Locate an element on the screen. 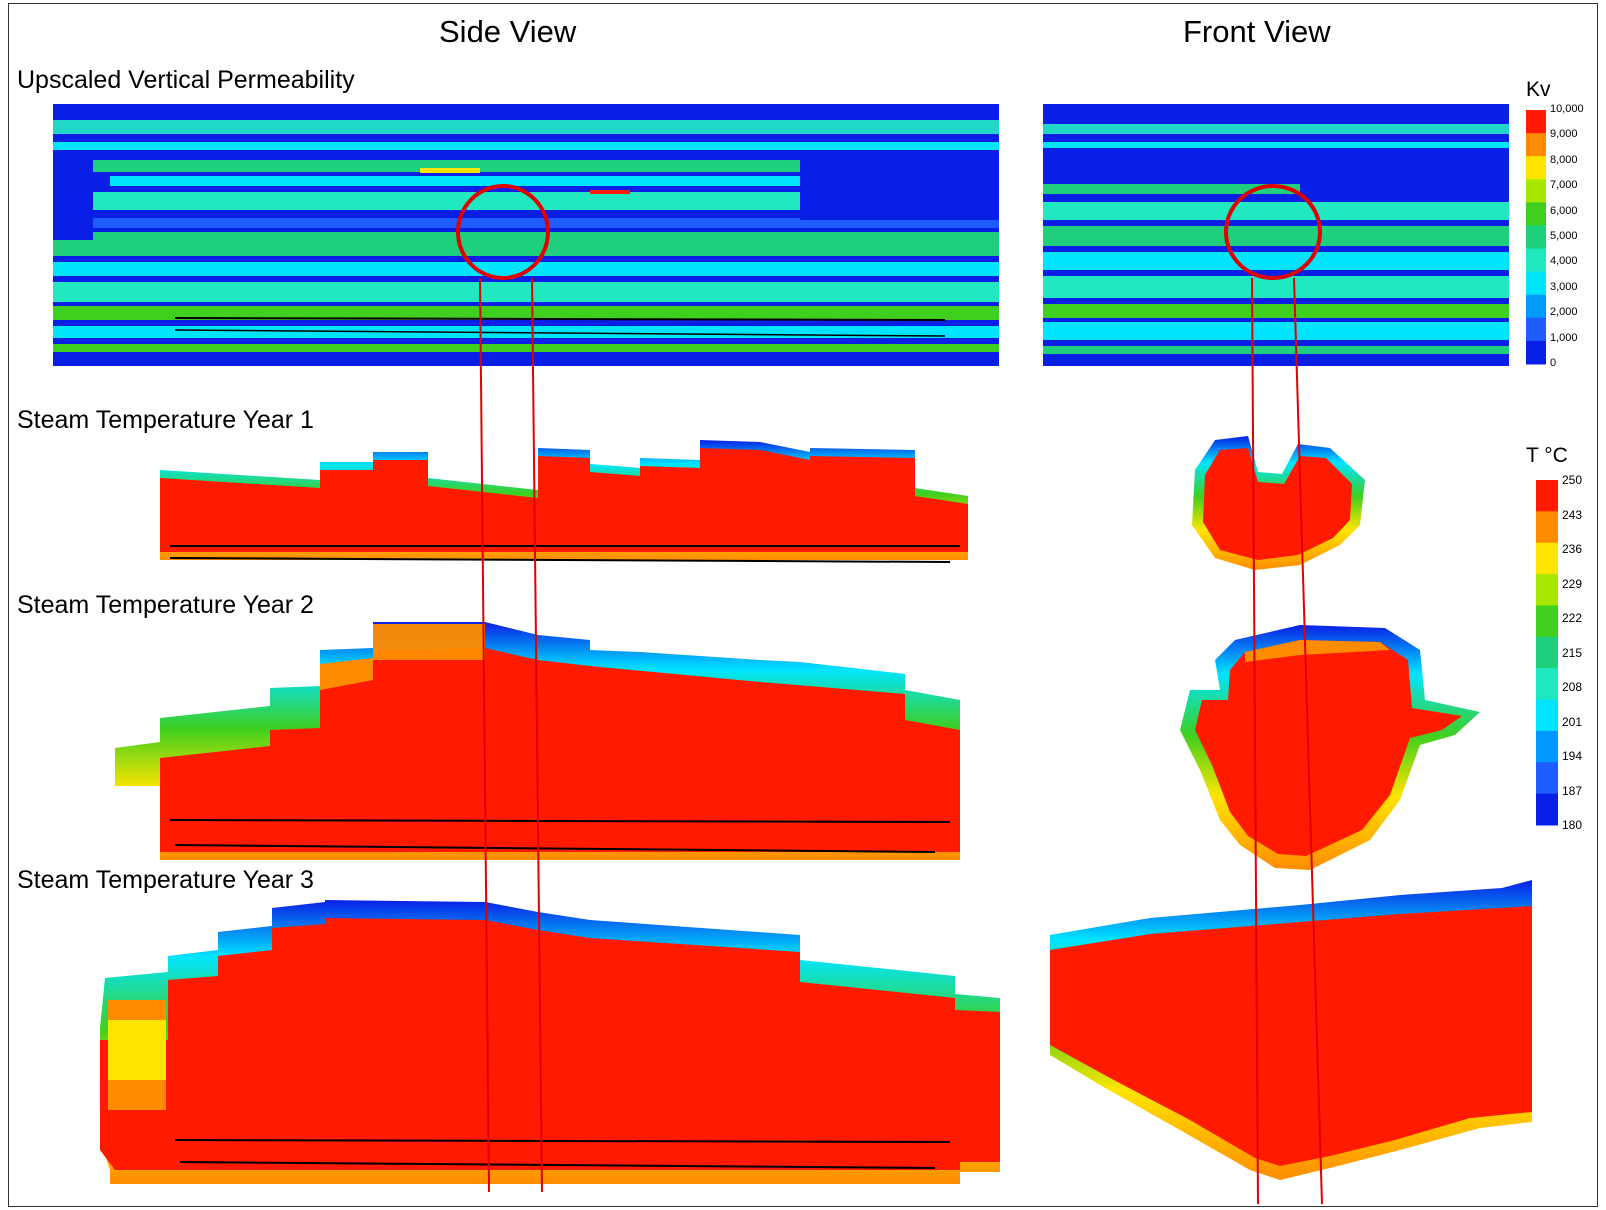 The width and height of the screenshot is (1606, 1210). legend-tick-label: 180 is located at coordinates (1572, 825).